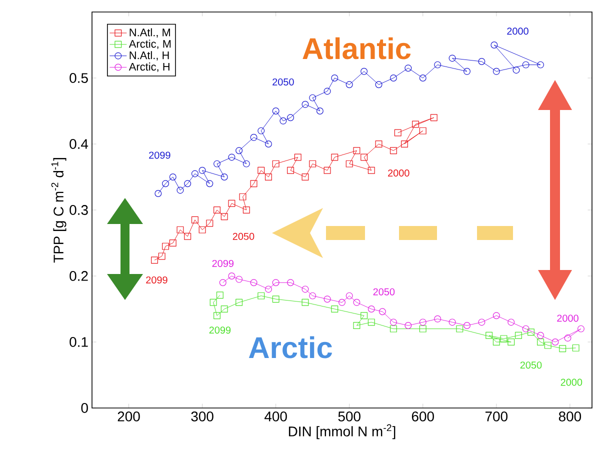 The height and width of the screenshot is (468, 596). Describe the element at coordinates (290, 347) in the screenshot. I see `annotation: Arctic` at that location.